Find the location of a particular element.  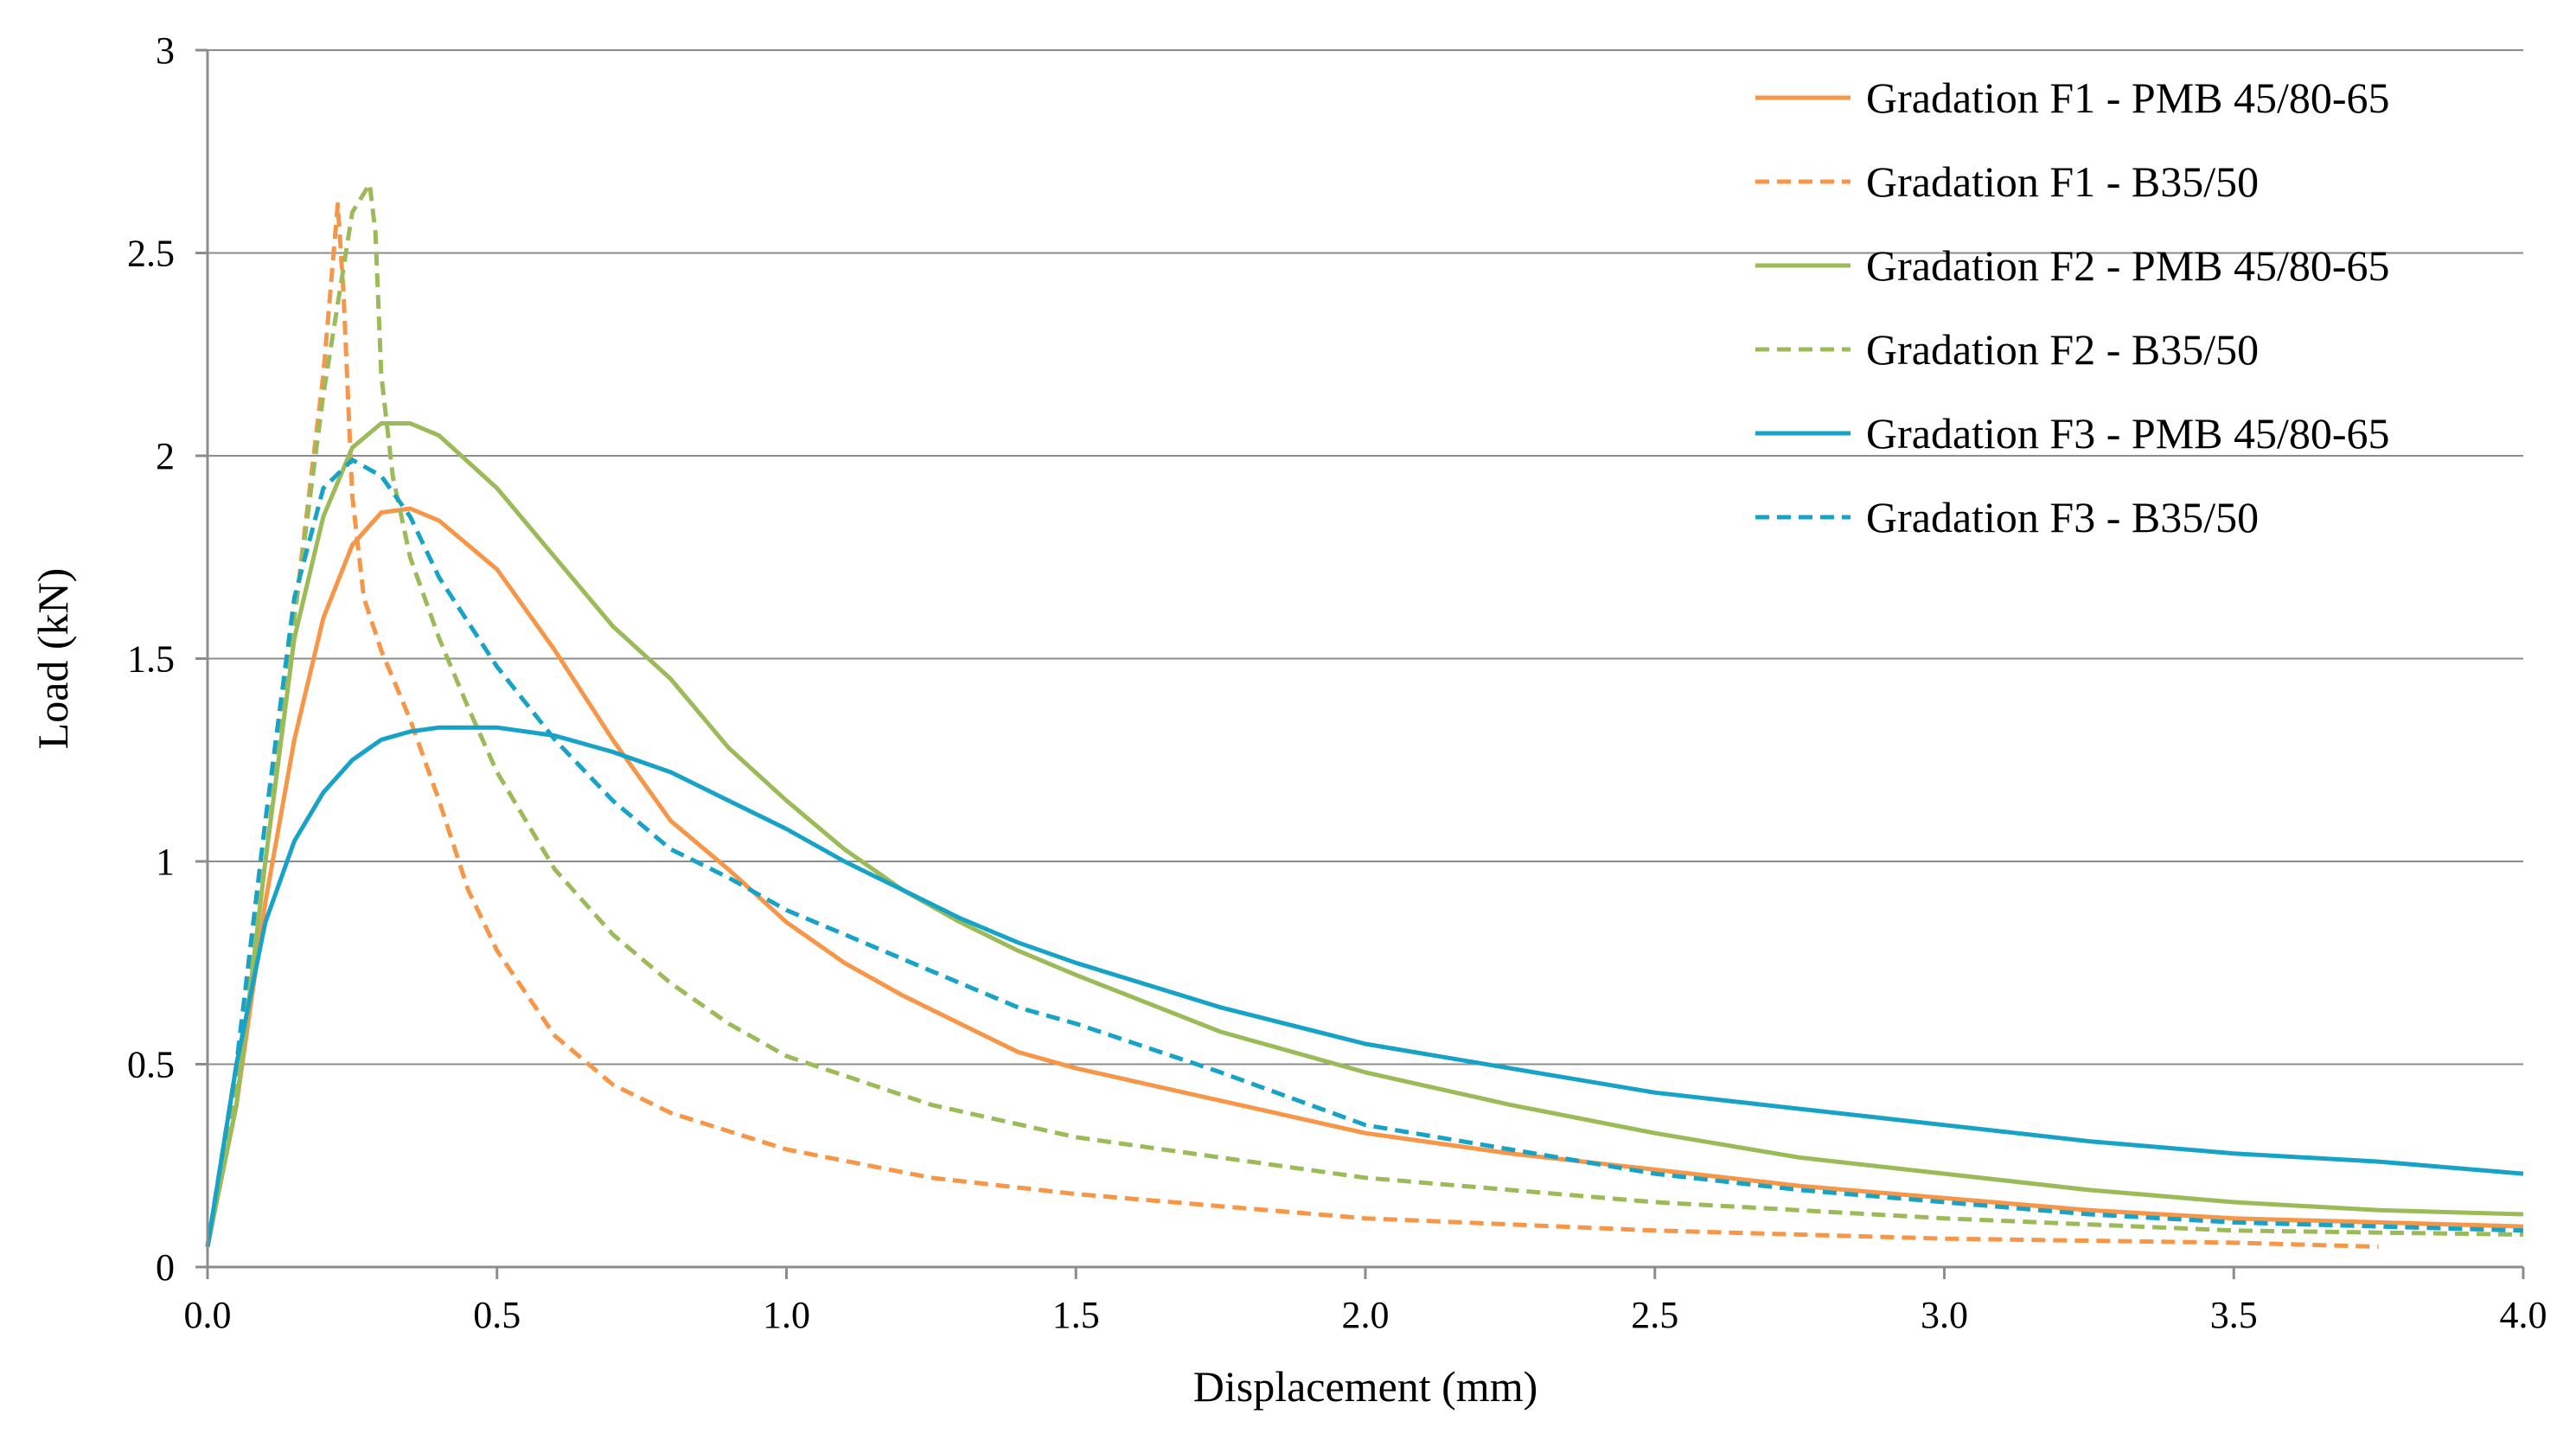

legend-label: Gradation F1 - B35/50 is located at coordinates (2063, 181).